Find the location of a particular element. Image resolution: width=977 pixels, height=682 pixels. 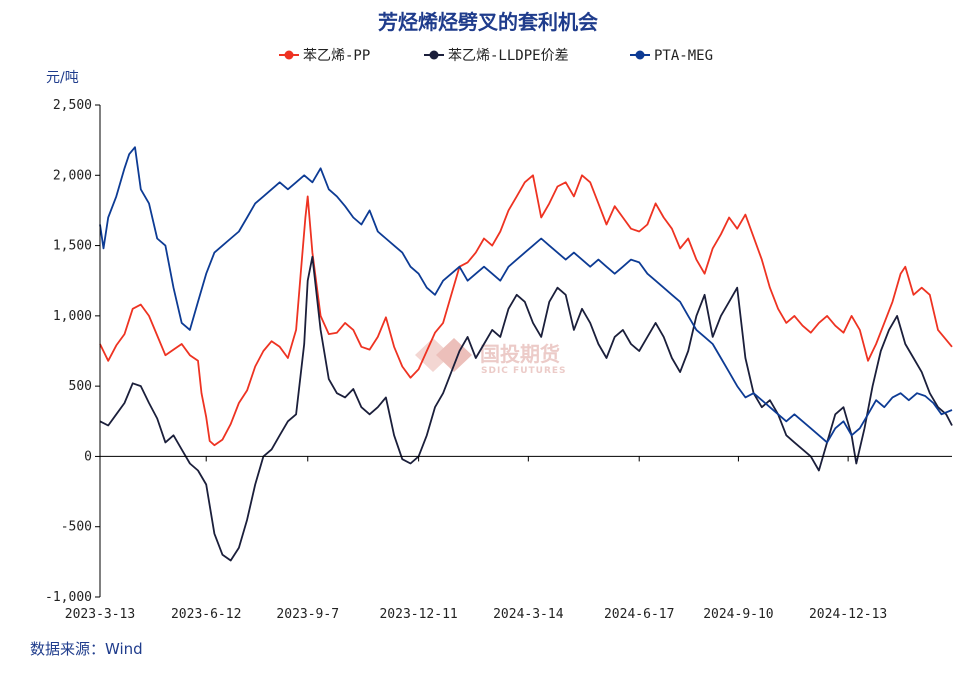

y-tick-label: 1,500 is located at coordinates (72, 246).